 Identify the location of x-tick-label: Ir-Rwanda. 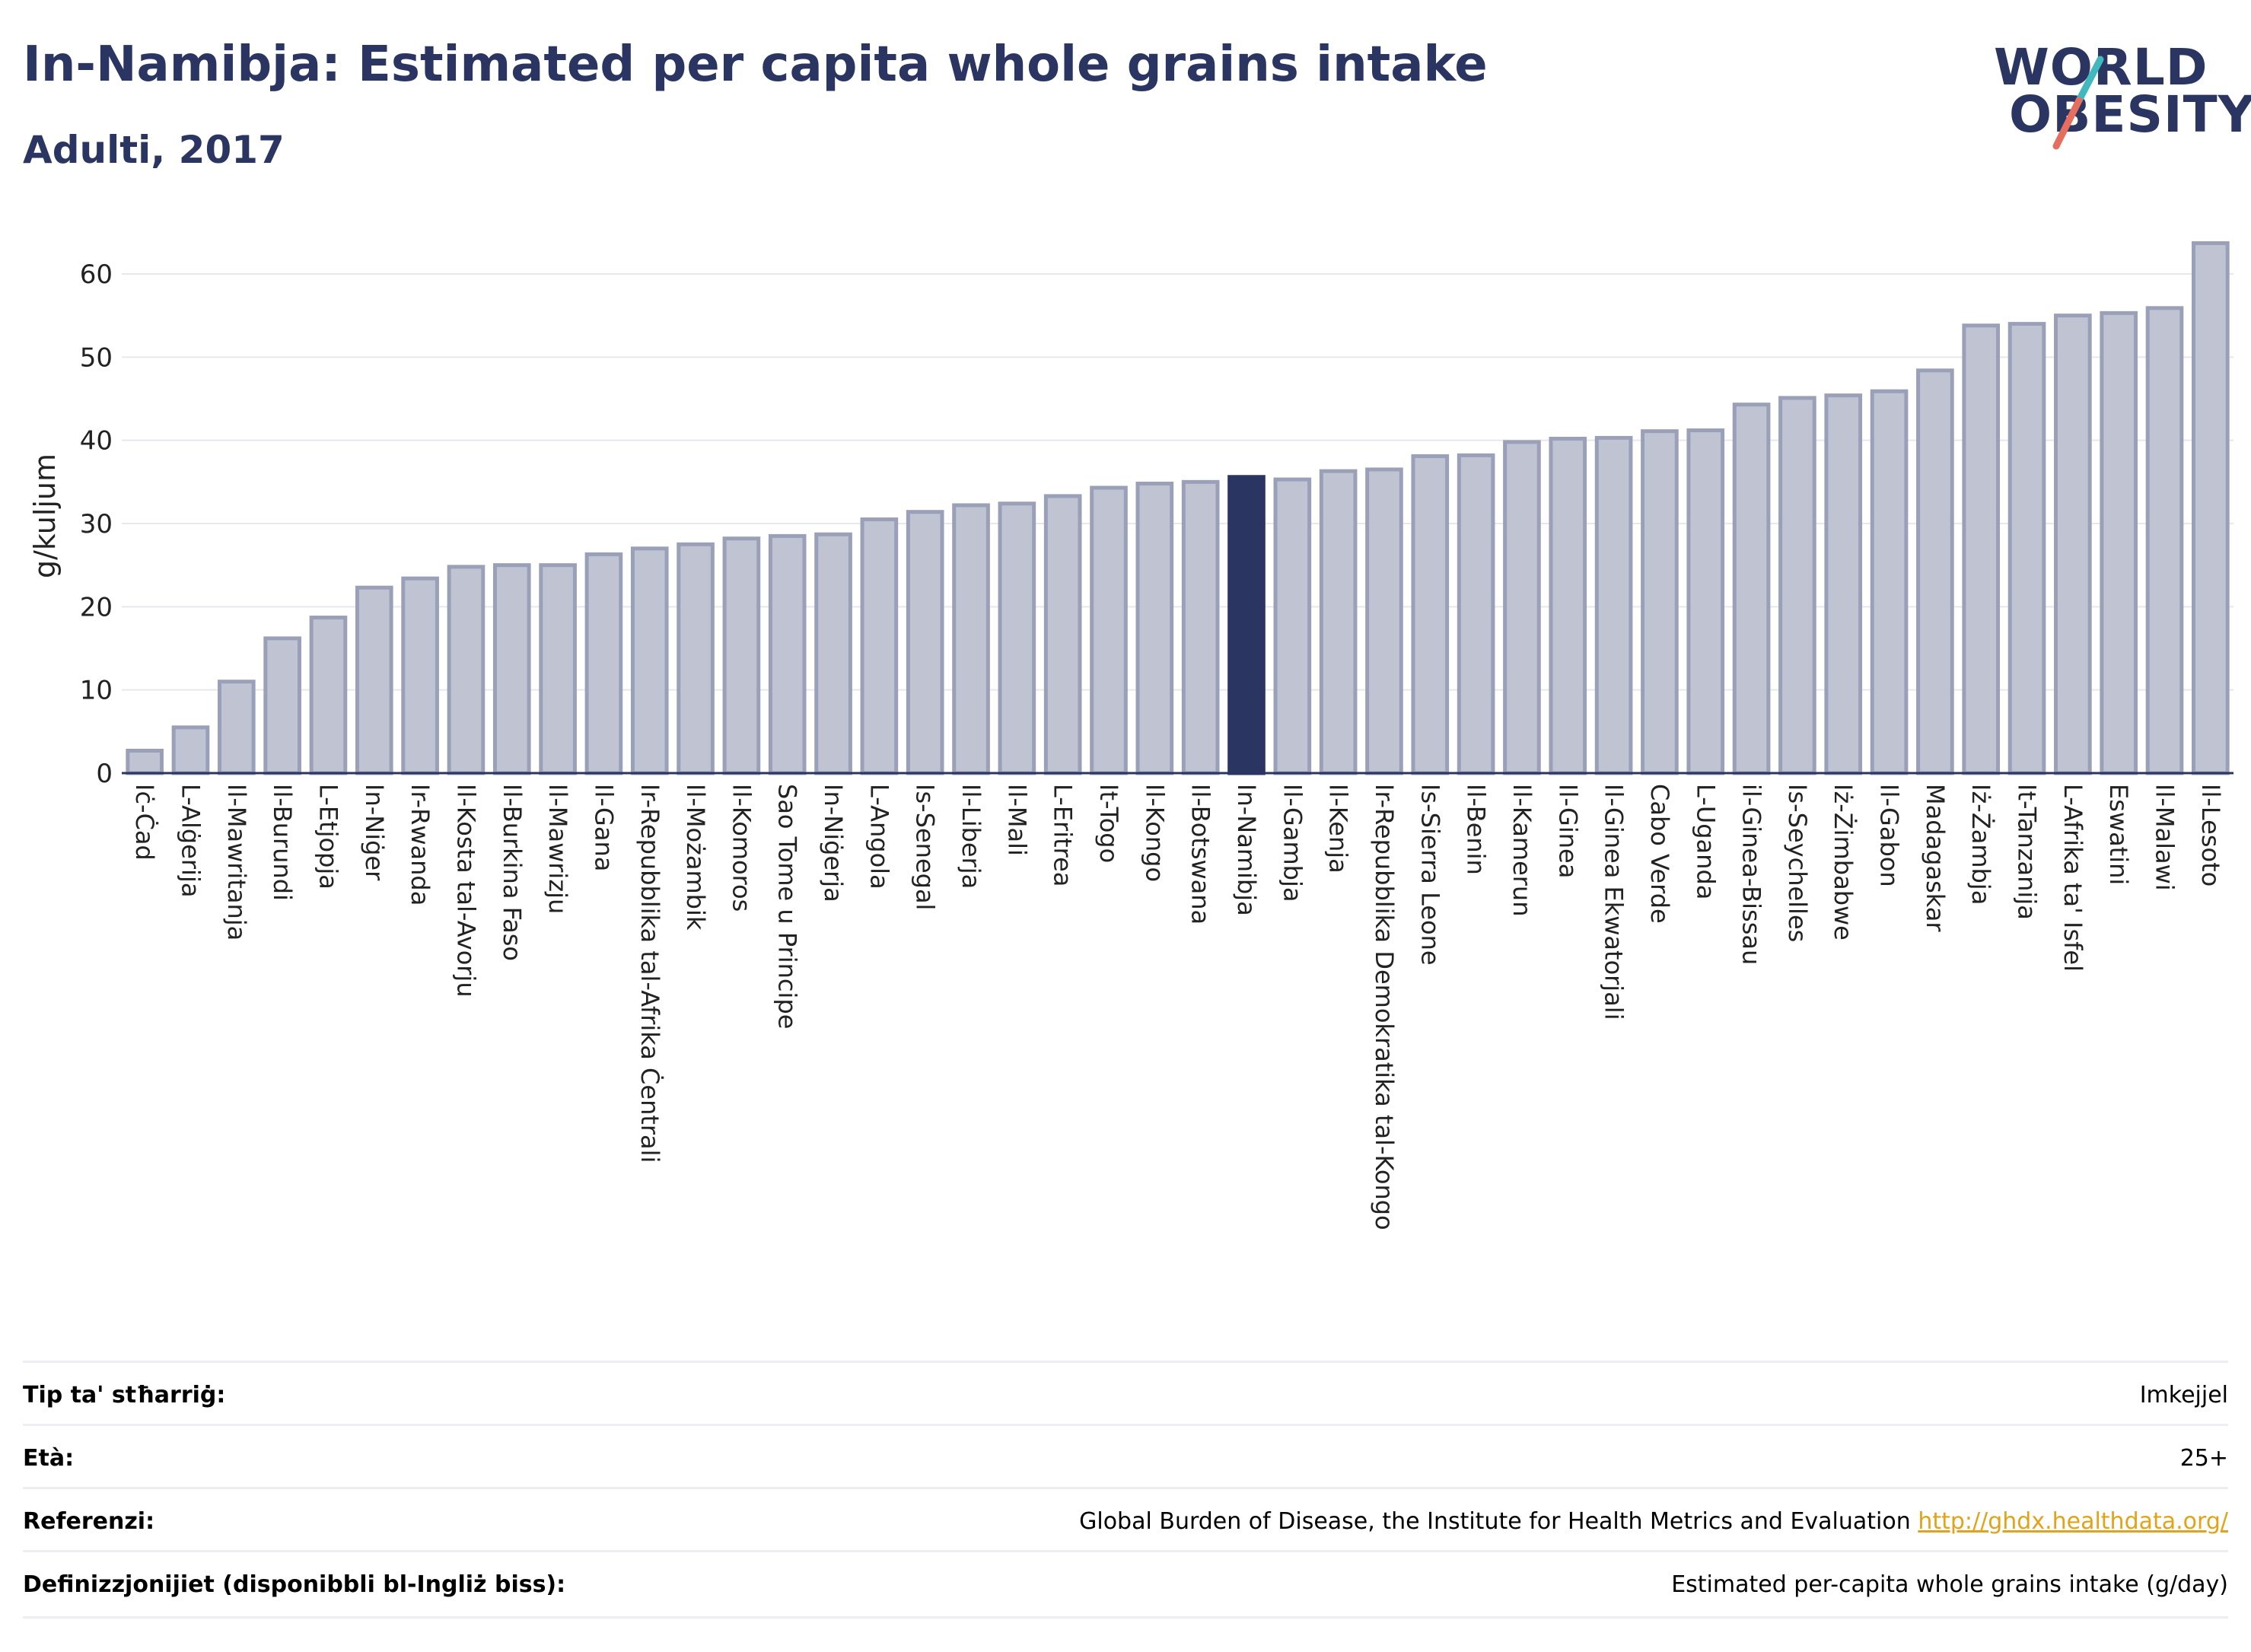
(420, 845).